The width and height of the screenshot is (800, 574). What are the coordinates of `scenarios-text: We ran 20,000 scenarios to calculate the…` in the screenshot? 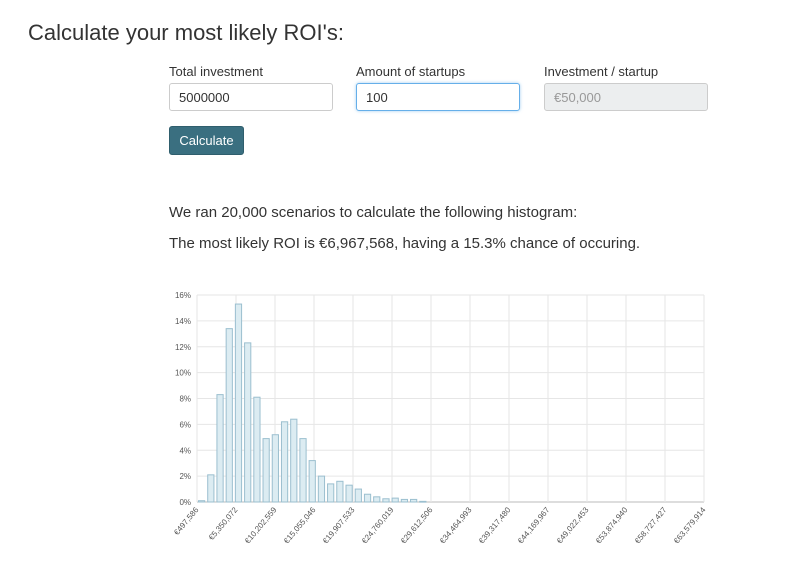 It's located at (373, 212).